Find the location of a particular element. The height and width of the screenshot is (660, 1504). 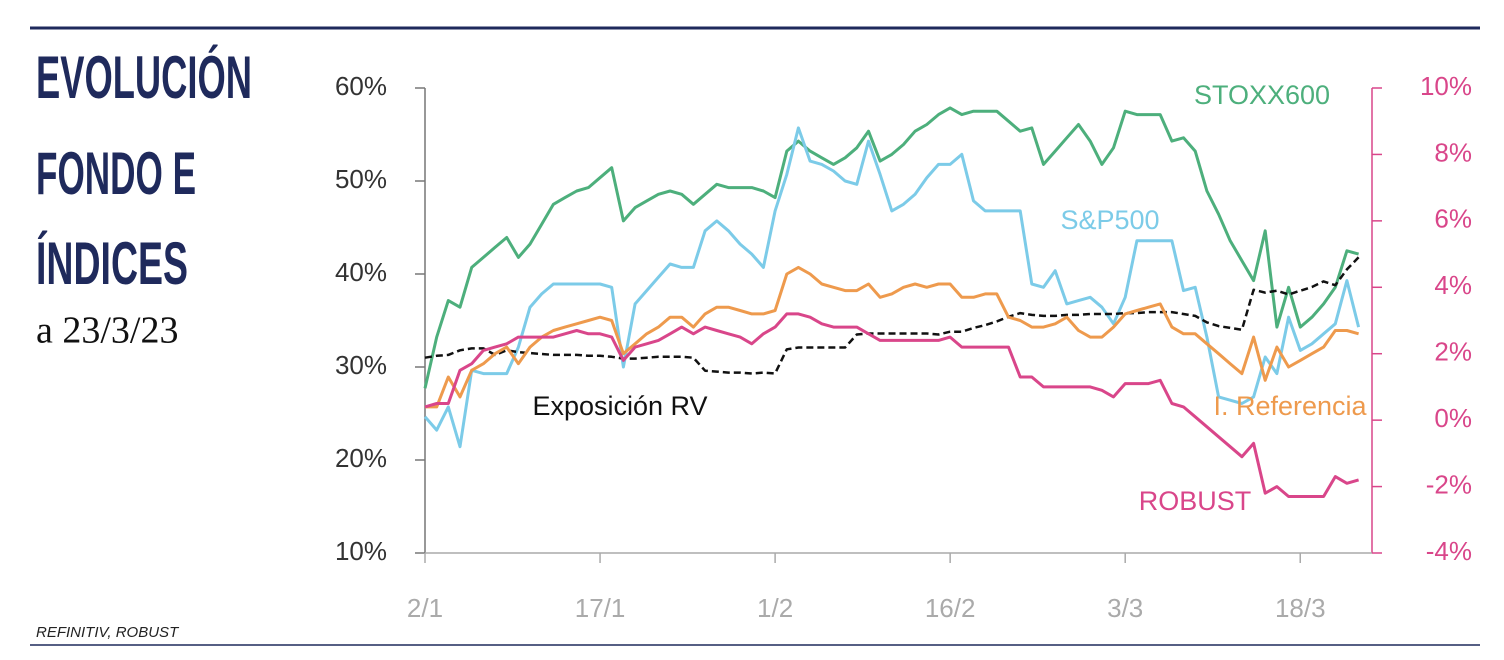

x-tick-label: 16/2 is located at coordinates (950, 608).